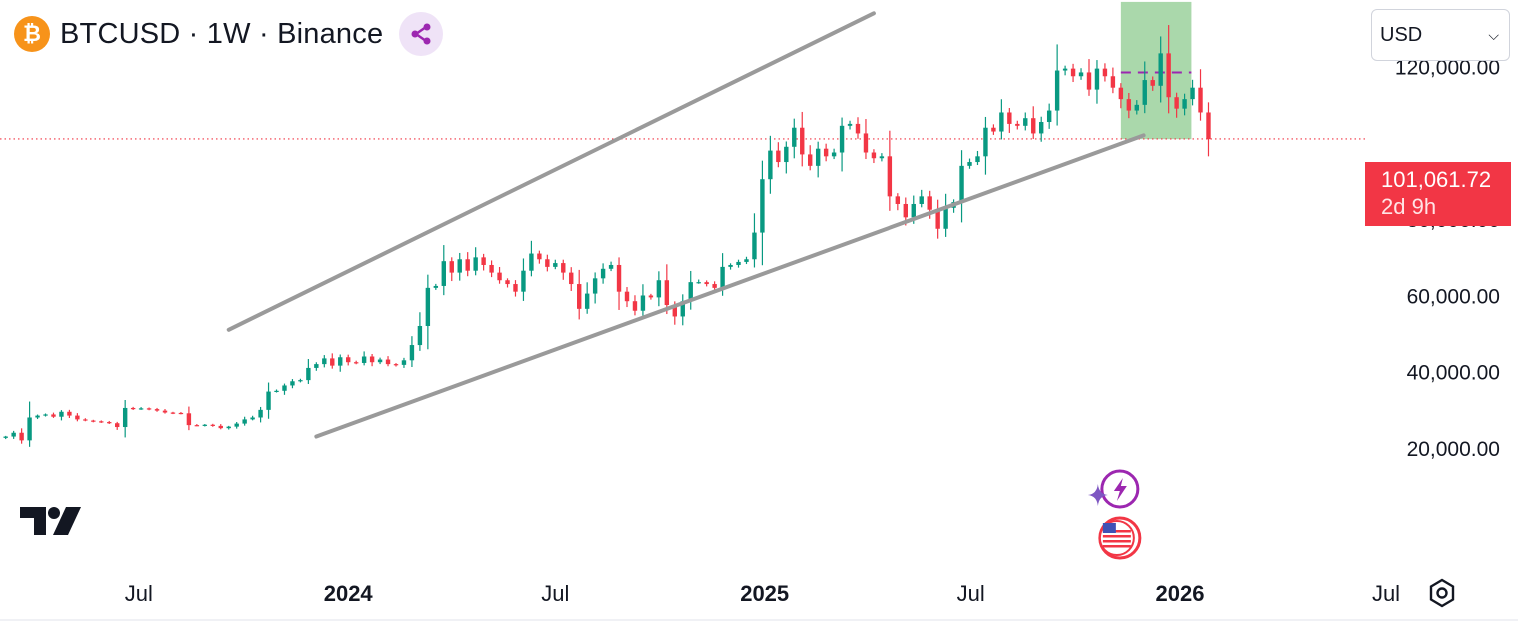 This screenshot has height=624, width=1518. I want to click on tradingview-logo, so click(51, 523).